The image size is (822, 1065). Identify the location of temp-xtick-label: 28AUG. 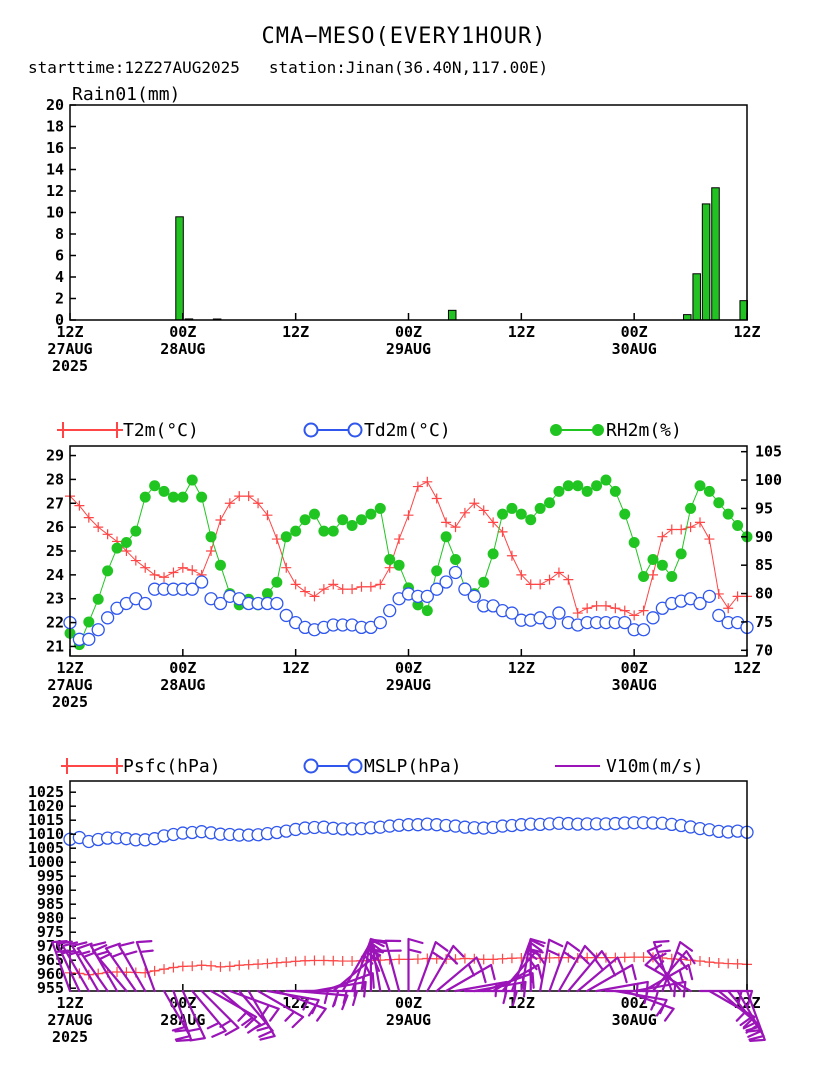
(182, 685).